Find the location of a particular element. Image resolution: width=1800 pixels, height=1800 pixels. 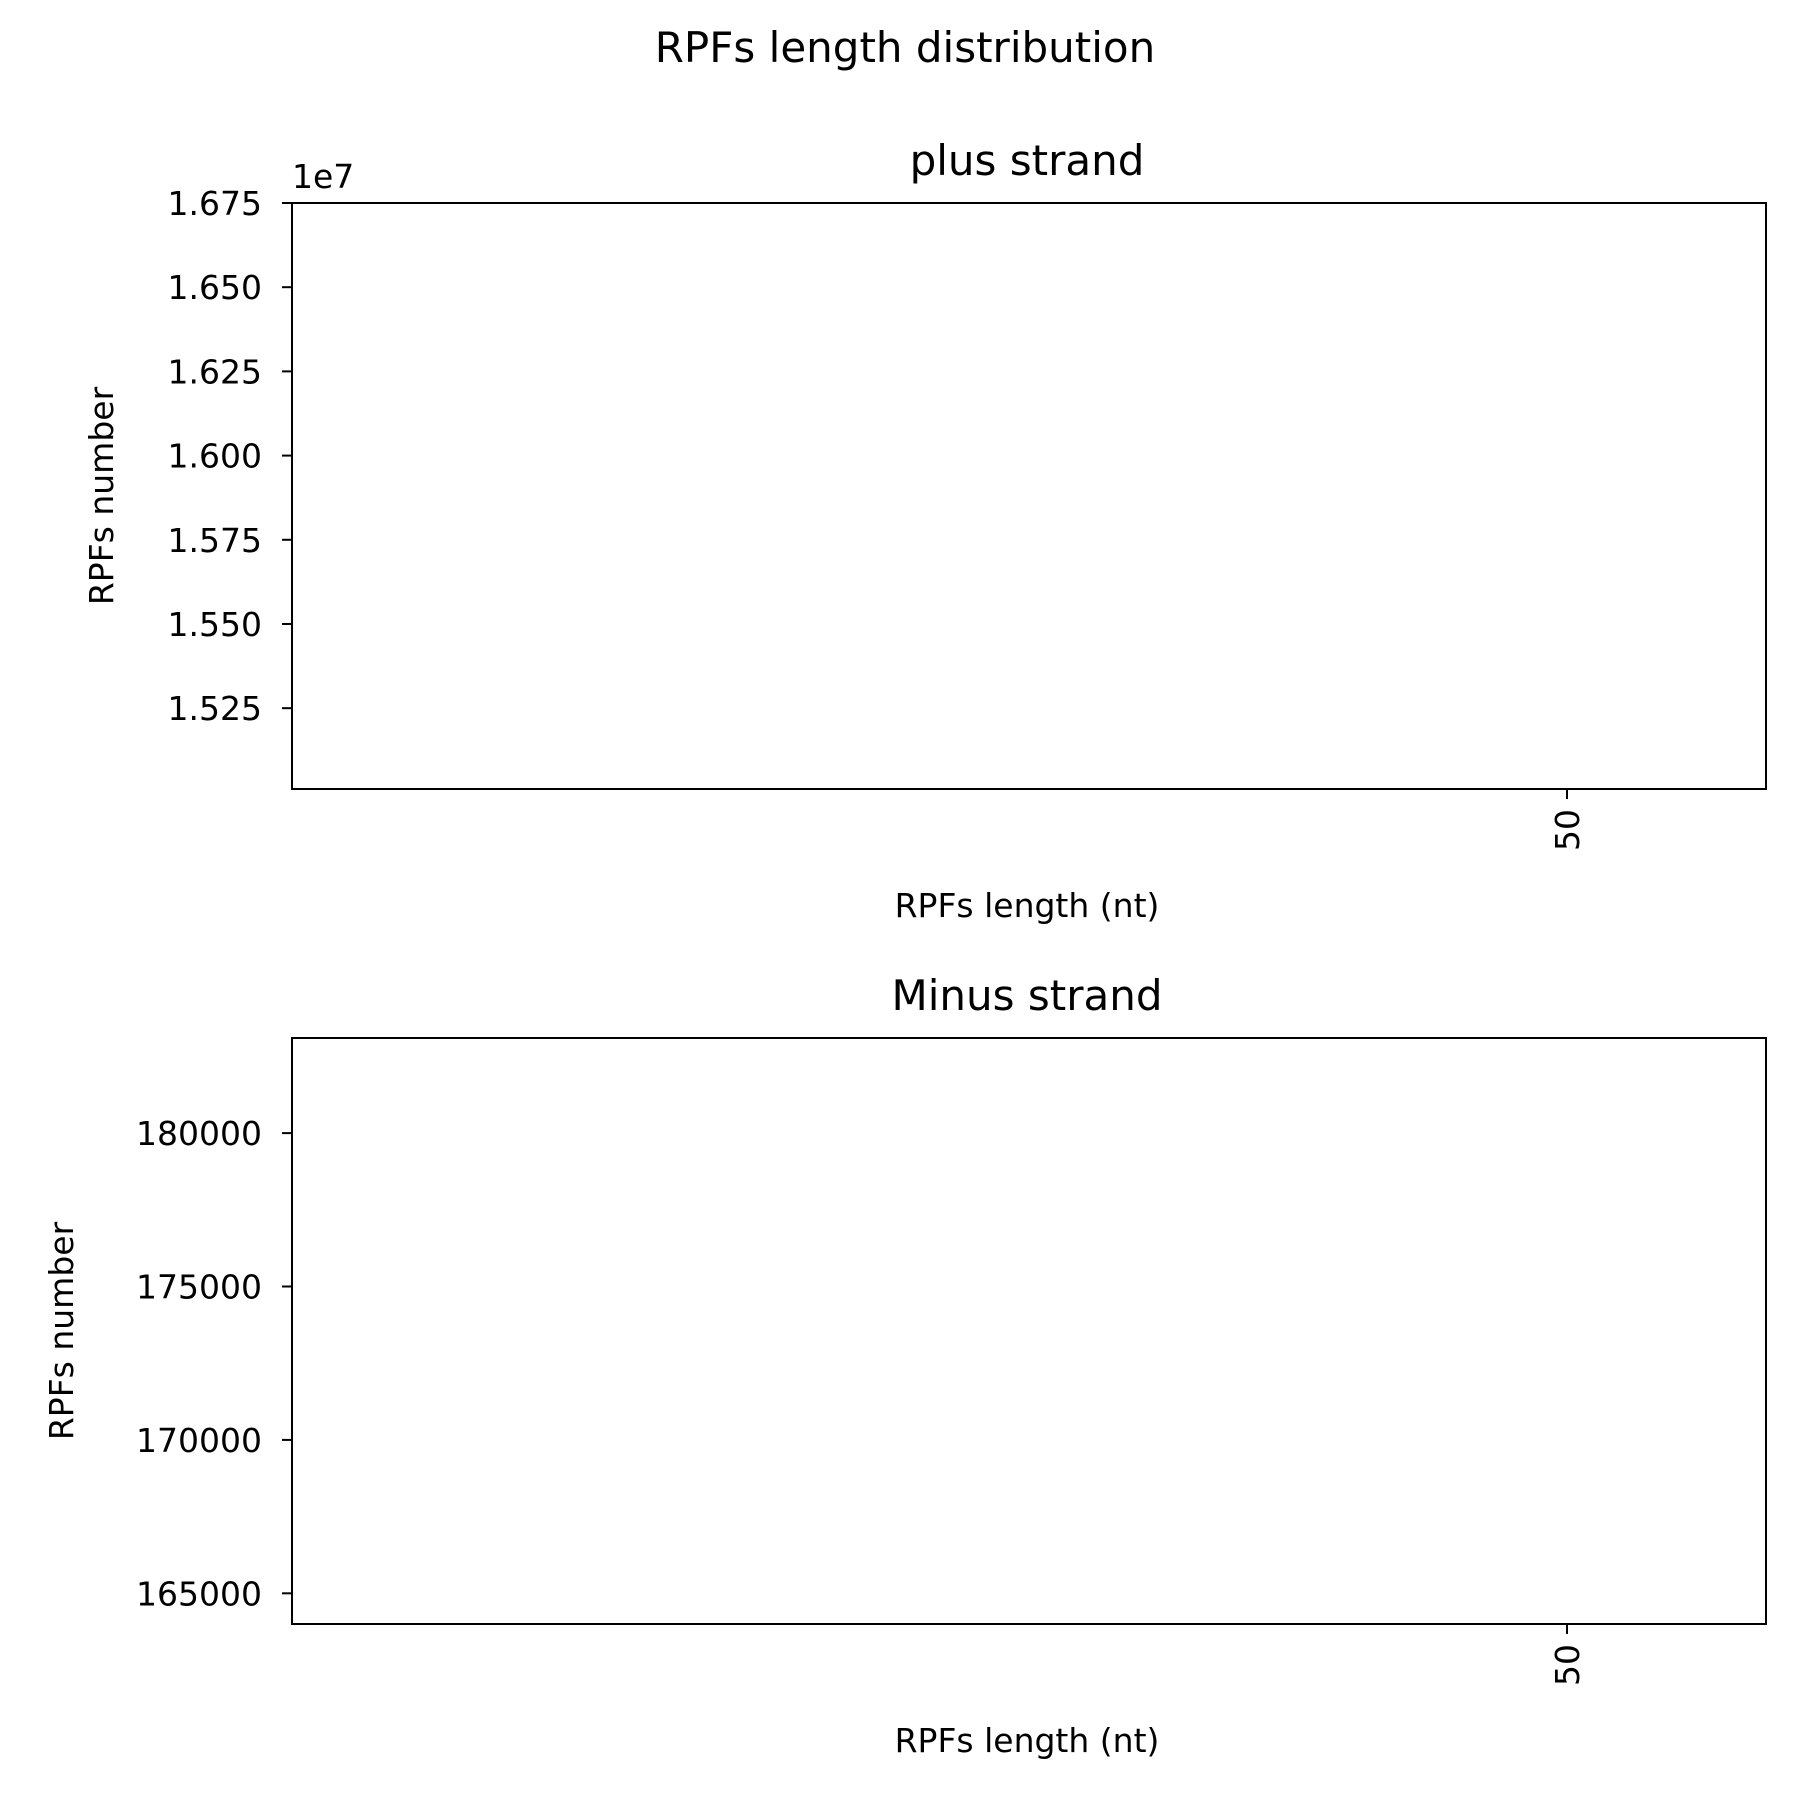

y-tick-label-minus-0: 165000 is located at coordinates (199, 1593).